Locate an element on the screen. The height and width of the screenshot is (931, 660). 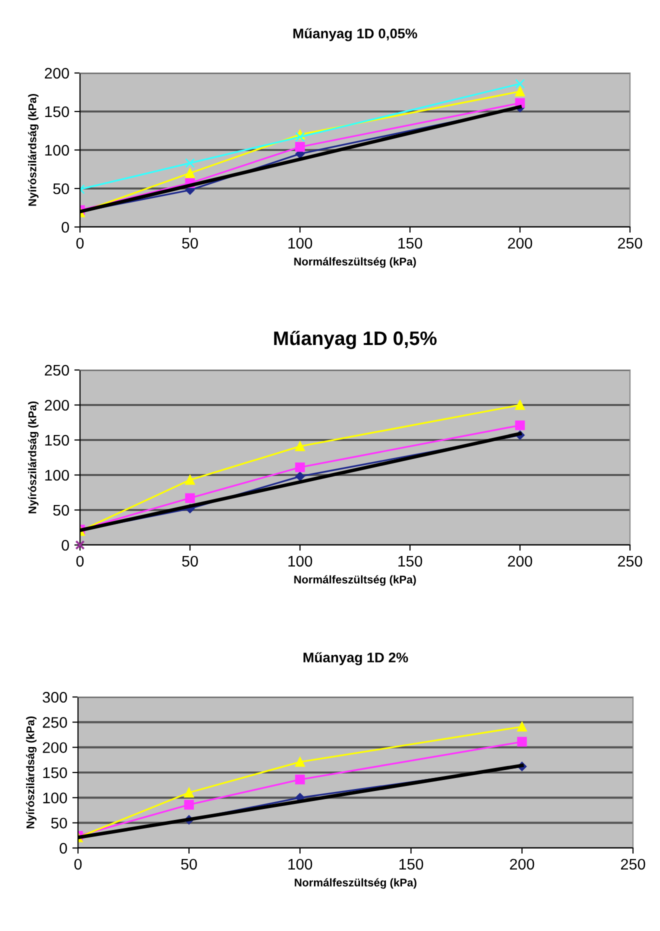
chart-title: Műanyag 1D 0,05% is located at coordinates (355, 35).